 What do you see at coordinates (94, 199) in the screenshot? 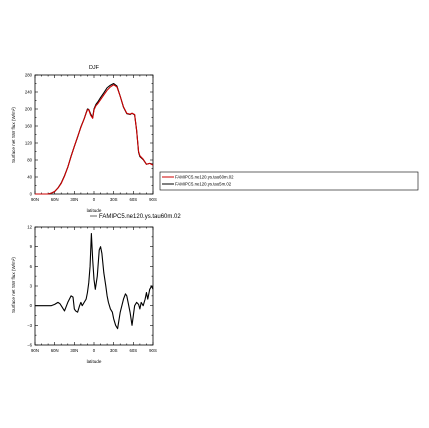
I see `top-x-tick-label: 0` at bounding box center [94, 199].